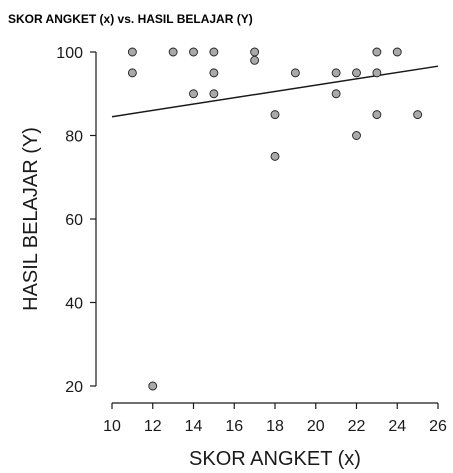 This screenshot has height=473, width=453. Describe the element at coordinates (438, 426) in the screenshot. I see `x-tick-label: 26` at that location.